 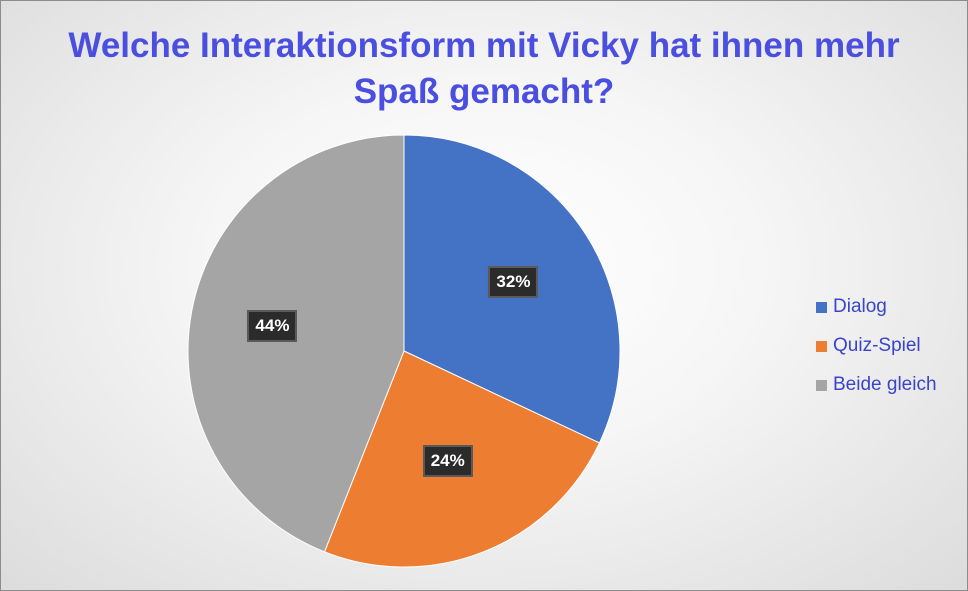 I want to click on legend-item-quiz-spiel: Quiz-Spiel, so click(x=876, y=346).